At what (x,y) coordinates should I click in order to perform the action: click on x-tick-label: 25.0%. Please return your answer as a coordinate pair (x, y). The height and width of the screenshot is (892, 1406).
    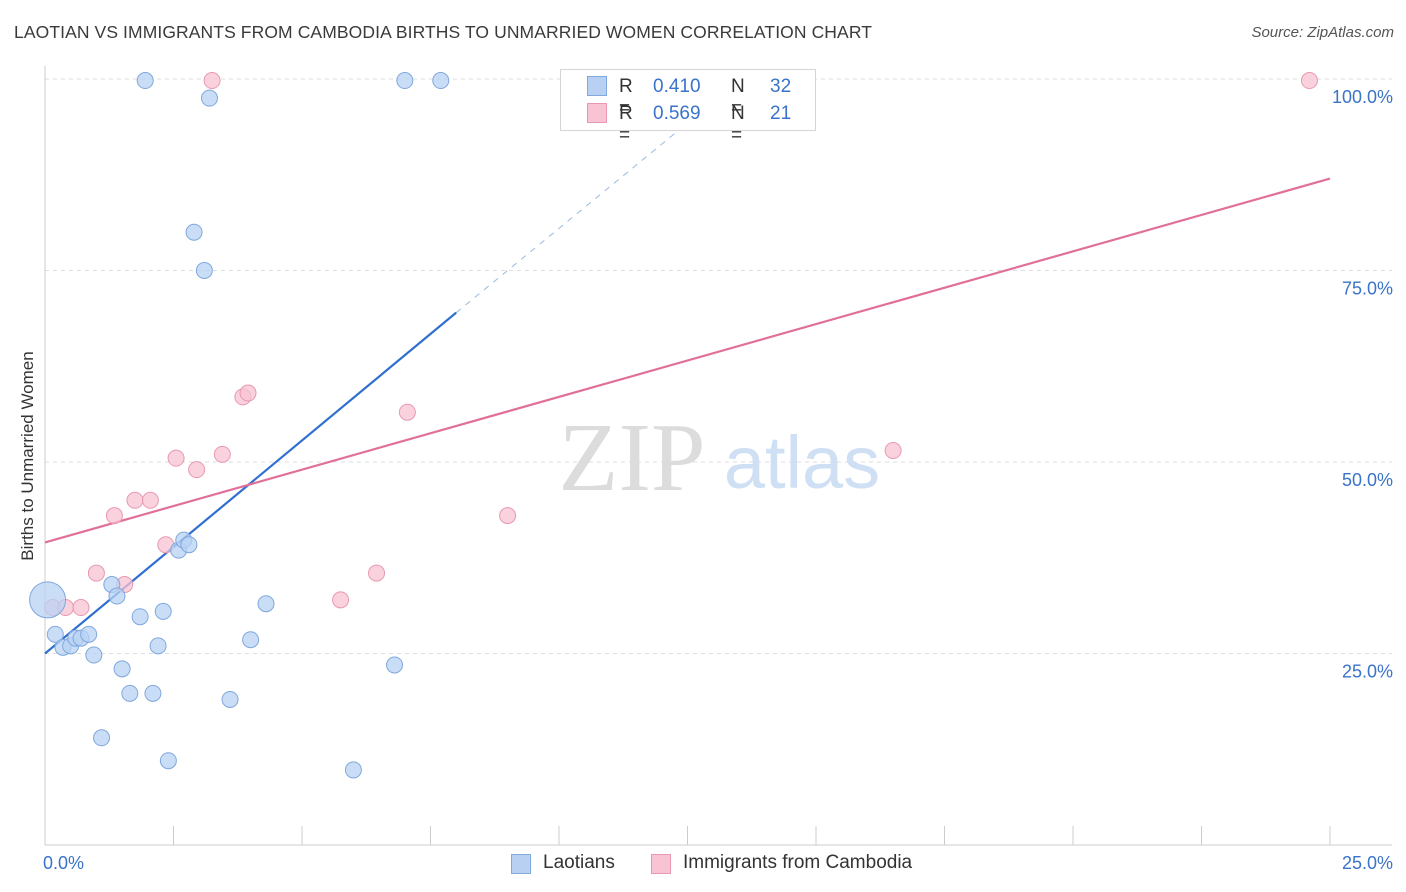
    Looking at the image, I should click on (1367, 863).